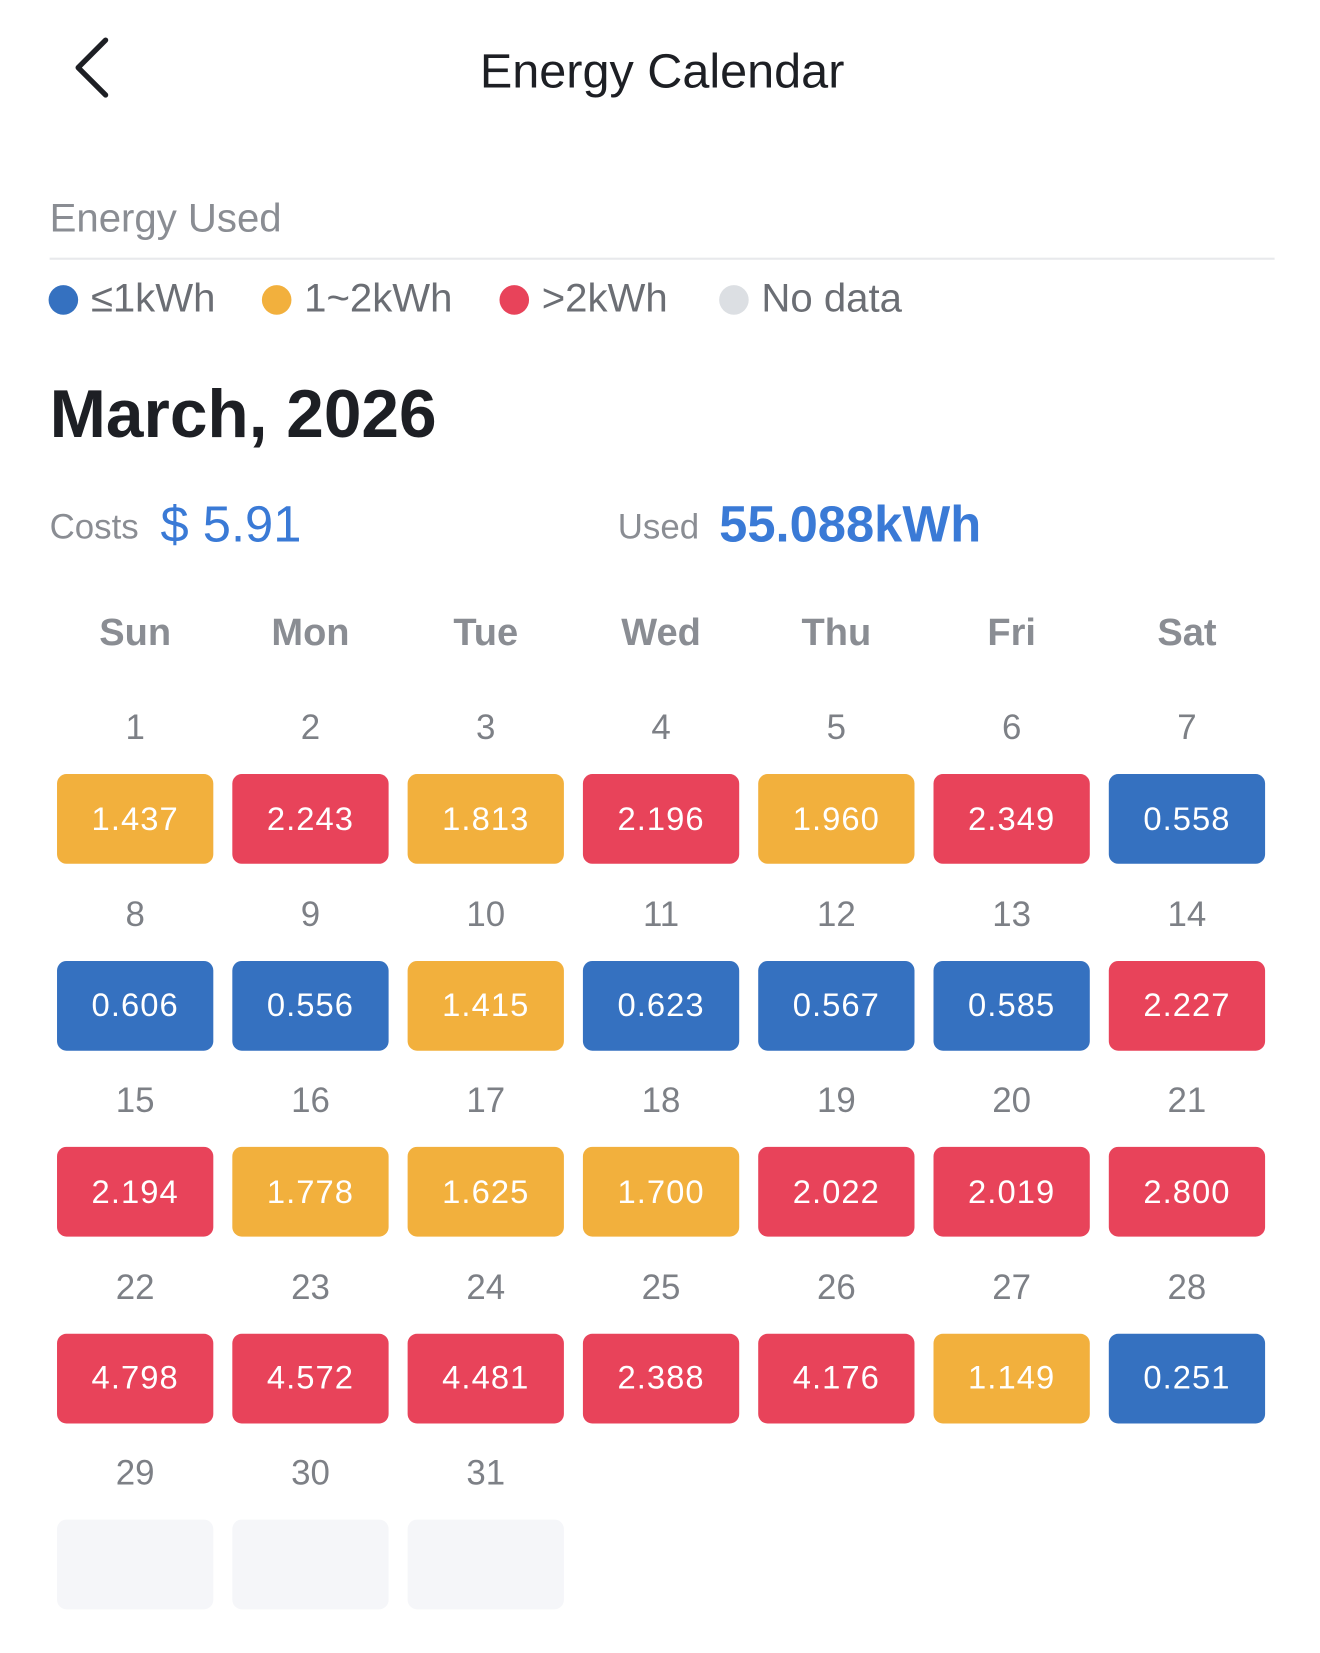 This screenshot has width=1320, height=1653. I want to click on weekday-label: Sun, so click(135, 632).